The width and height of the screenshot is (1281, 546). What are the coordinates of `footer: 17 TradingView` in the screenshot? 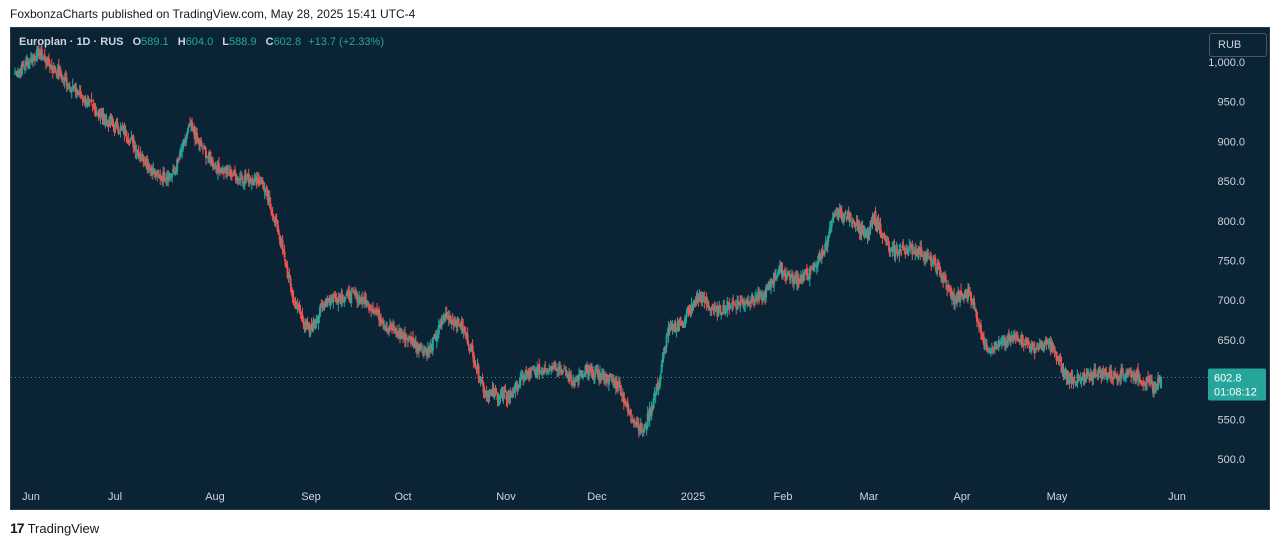 It's located at (54, 528).